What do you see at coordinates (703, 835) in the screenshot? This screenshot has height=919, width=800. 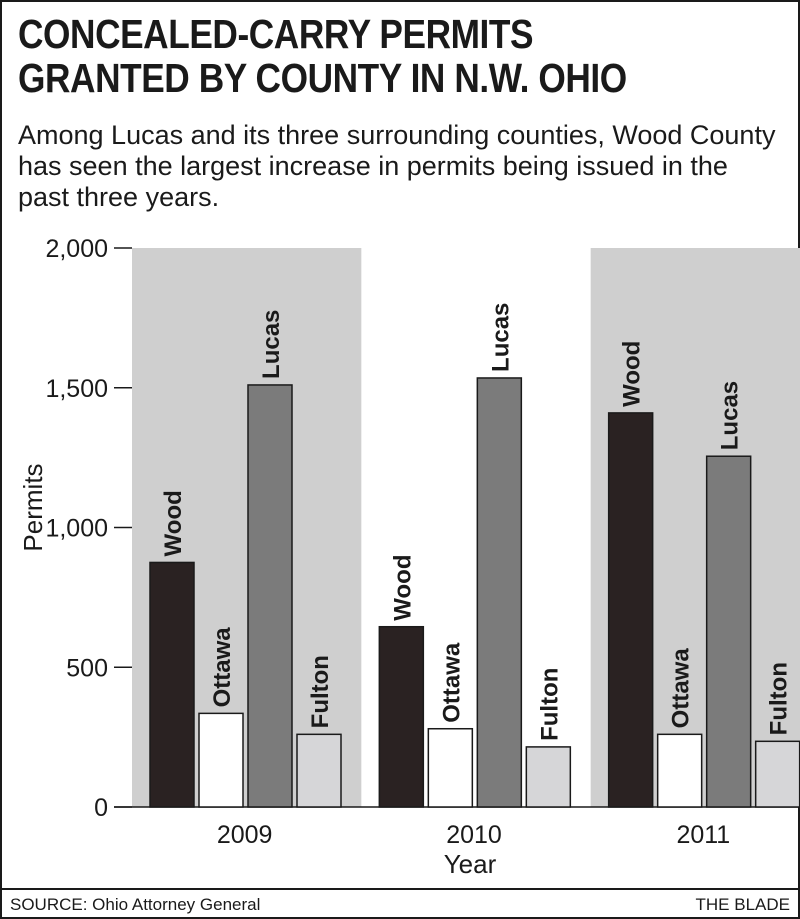 I see `x-tick-label: 2011` at bounding box center [703, 835].